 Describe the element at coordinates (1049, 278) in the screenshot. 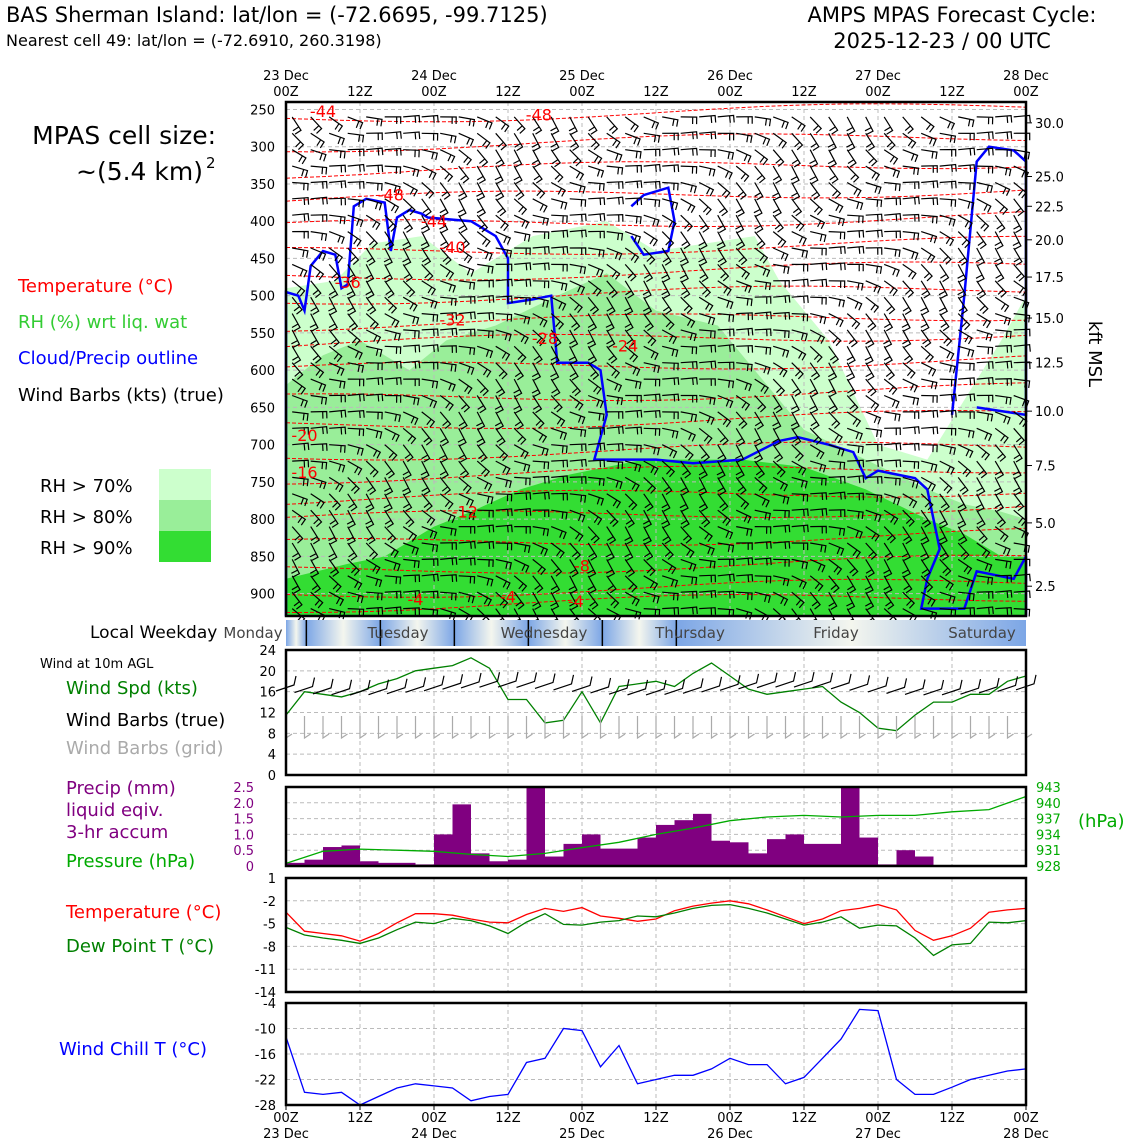

I see `kft-tick-label: 17.5` at that location.